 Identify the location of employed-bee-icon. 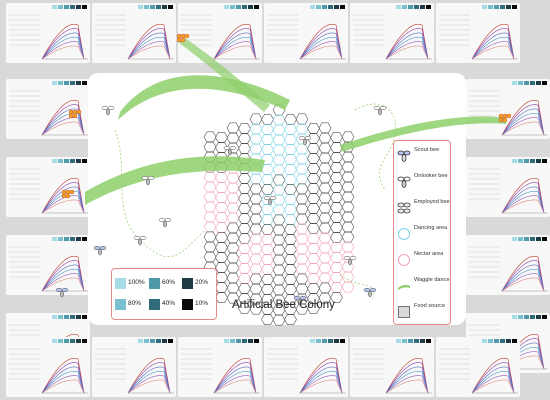
(404, 208).